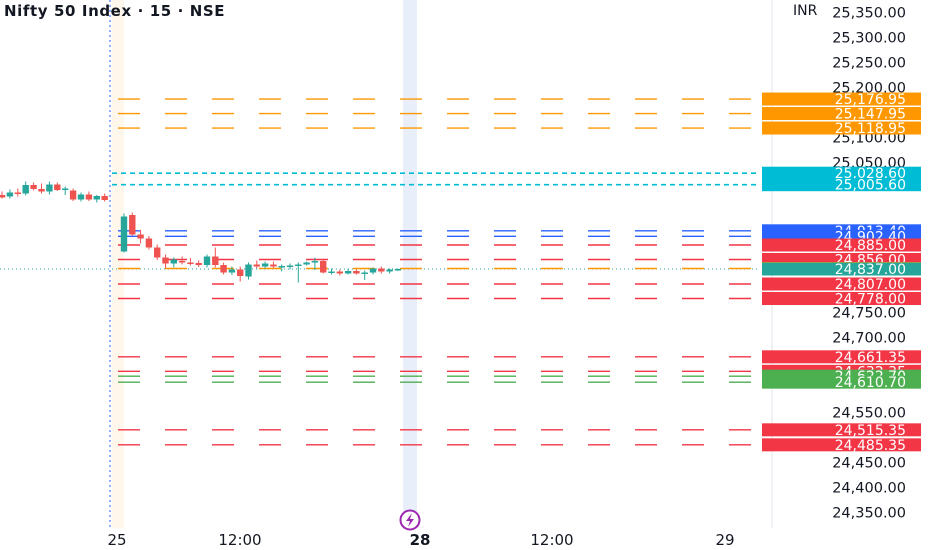 Image resolution: width=932 pixels, height=550 pixels. Describe the element at coordinates (869, 89) in the screenshot. I see `price-tick-label: 25,200.00` at that location.